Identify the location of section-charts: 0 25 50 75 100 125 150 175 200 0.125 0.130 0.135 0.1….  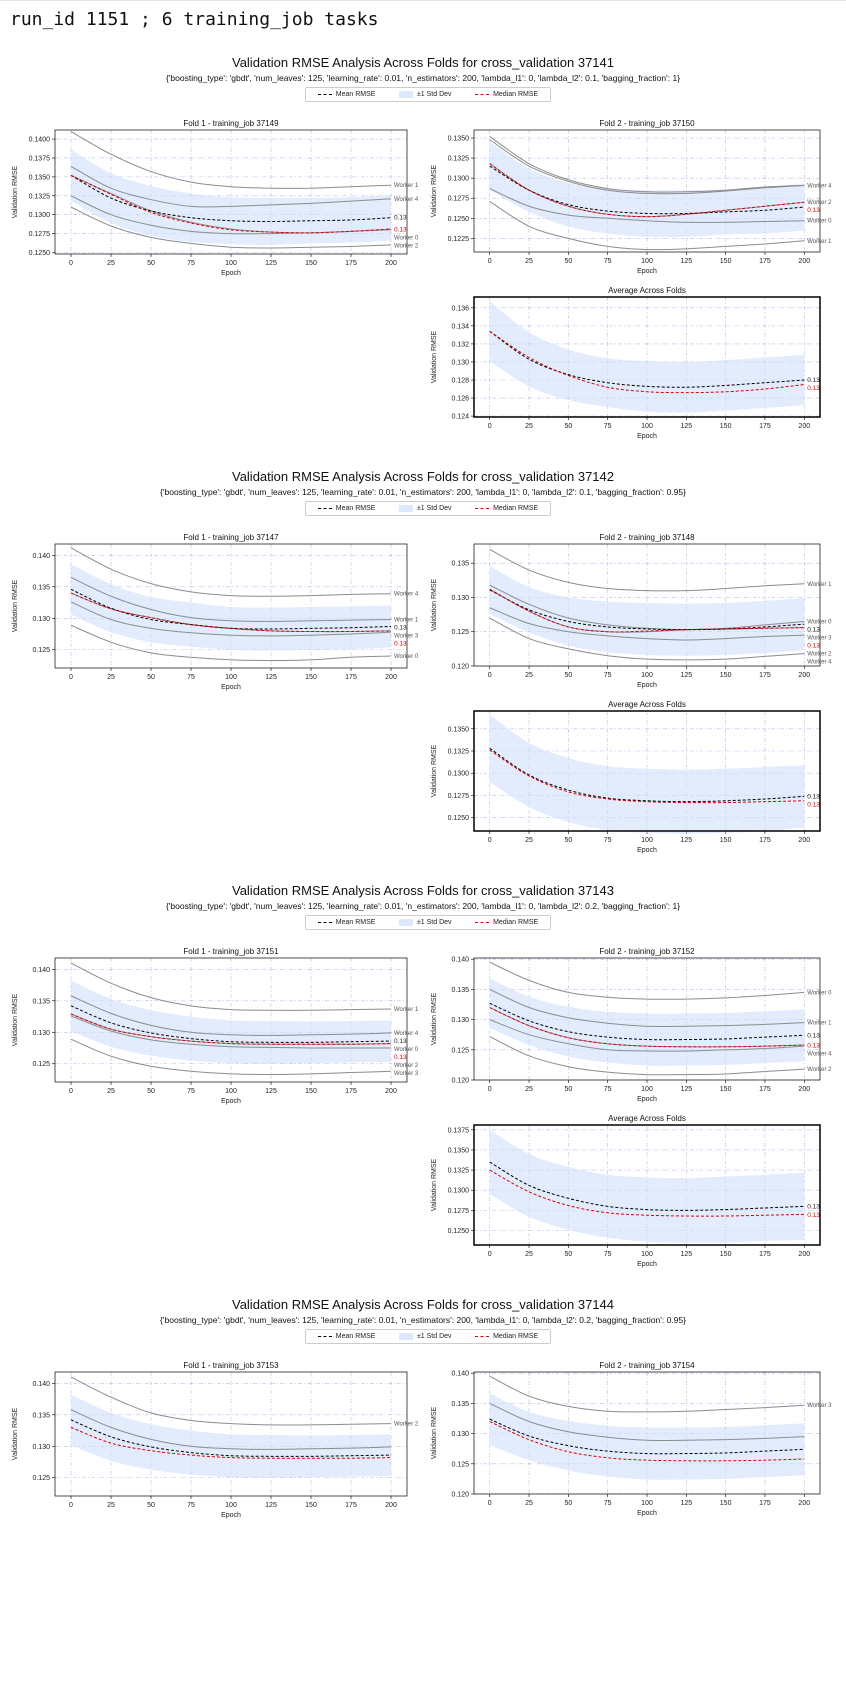
(422, 1440).